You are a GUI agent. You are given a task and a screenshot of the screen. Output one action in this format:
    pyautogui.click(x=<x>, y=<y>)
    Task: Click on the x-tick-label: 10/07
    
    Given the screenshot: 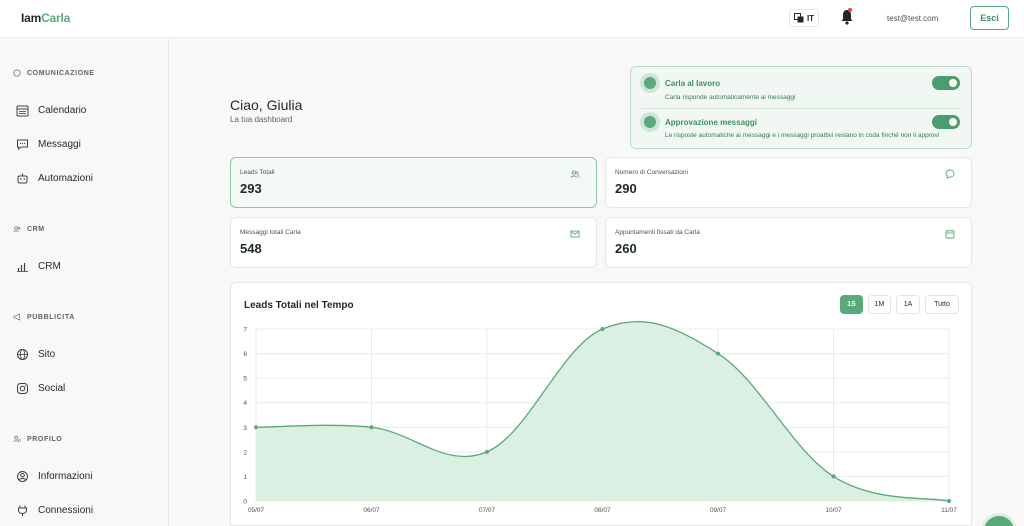 What is the action you would take?
    pyautogui.click(x=833, y=510)
    